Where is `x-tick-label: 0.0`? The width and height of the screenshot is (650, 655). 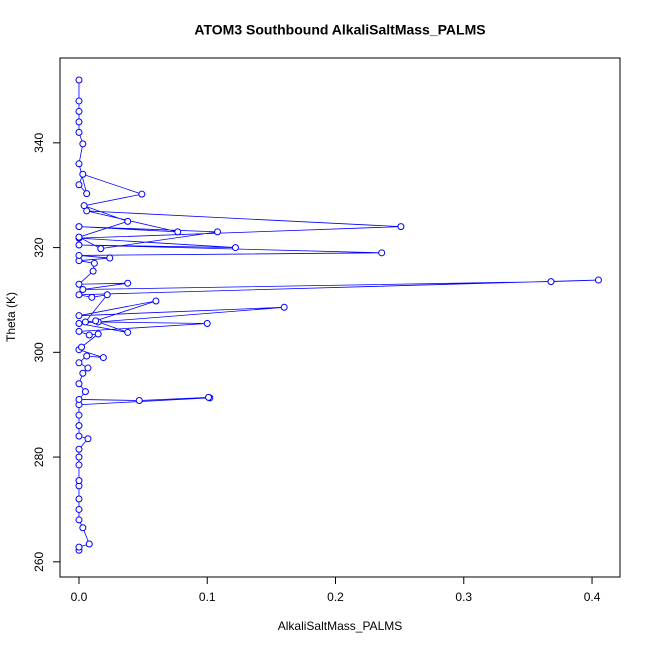
x-tick-label: 0.0 is located at coordinates (79, 597).